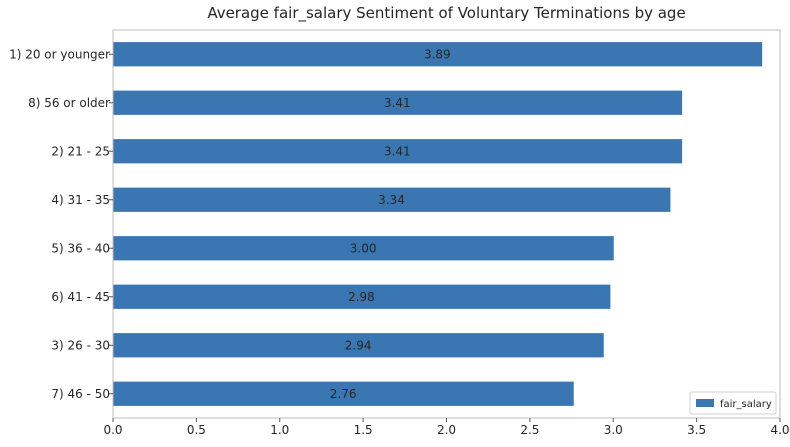  I want to click on x-tick-label: 0.0, so click(112, 430).